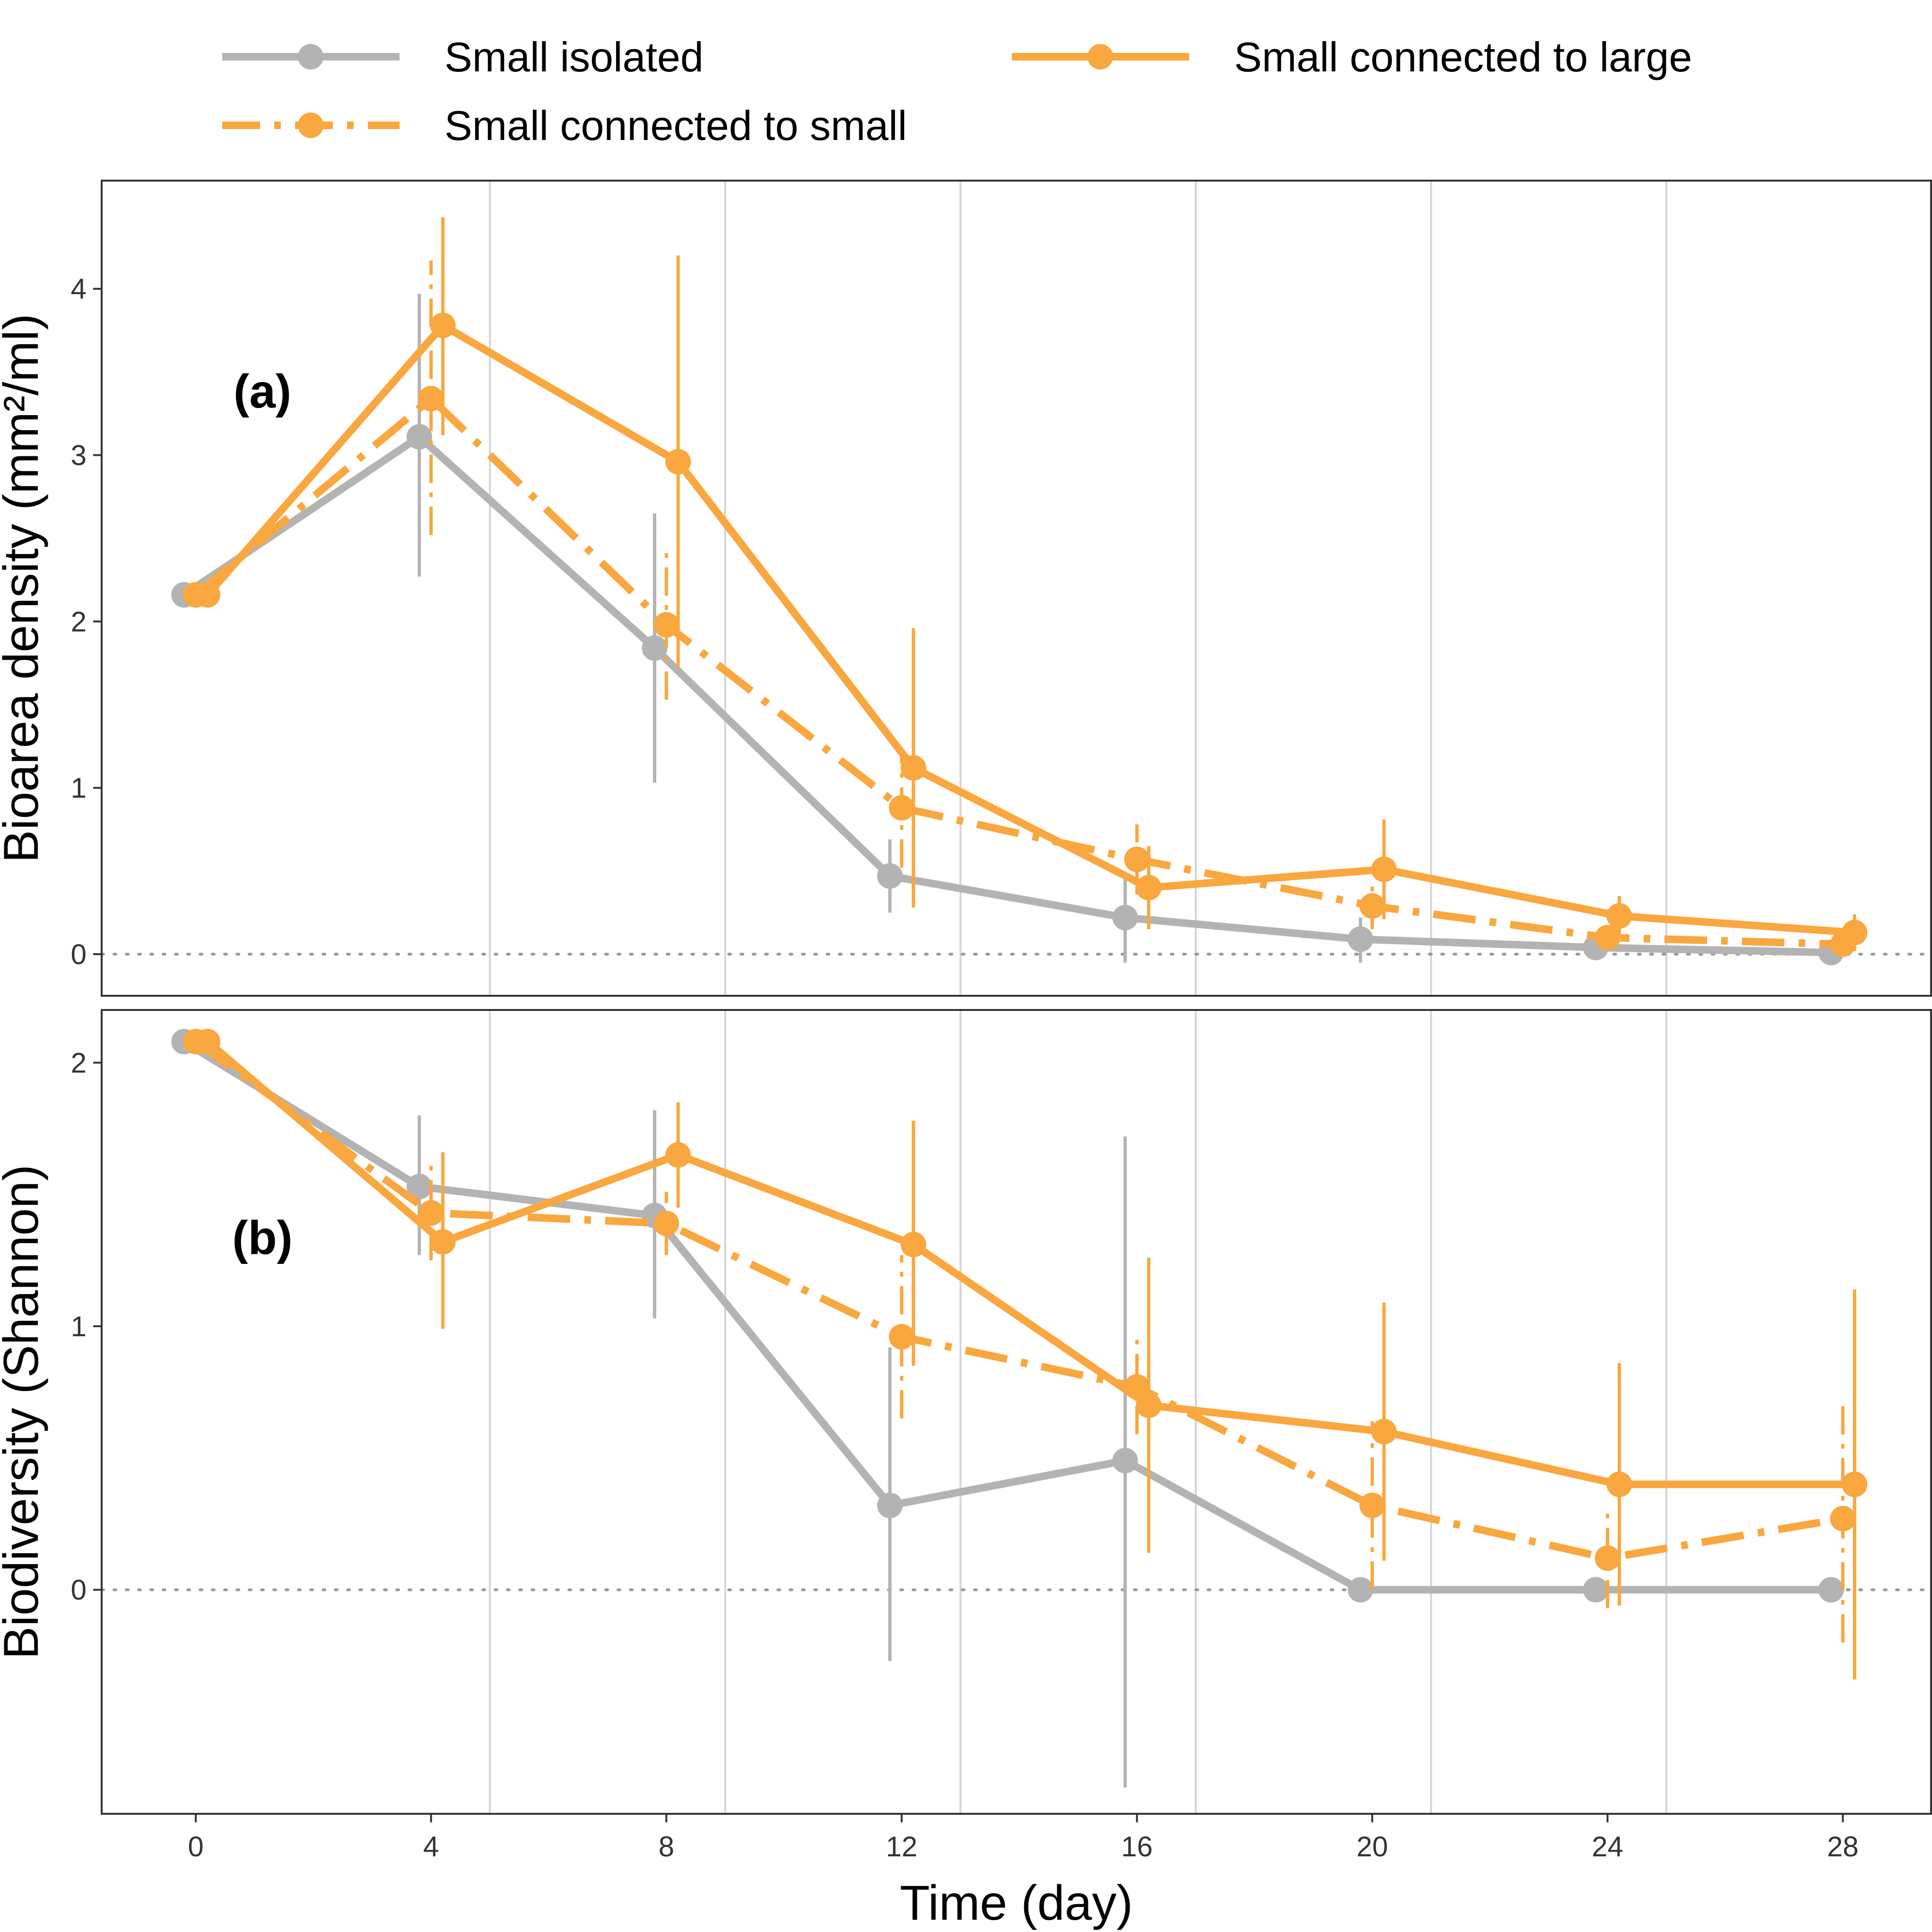 The image size is (1932, 1932). What do you see at coordinates (195, 1846) in the screenshot?
I see `x-tick-label: 0` at bounding box center [195, 1846].